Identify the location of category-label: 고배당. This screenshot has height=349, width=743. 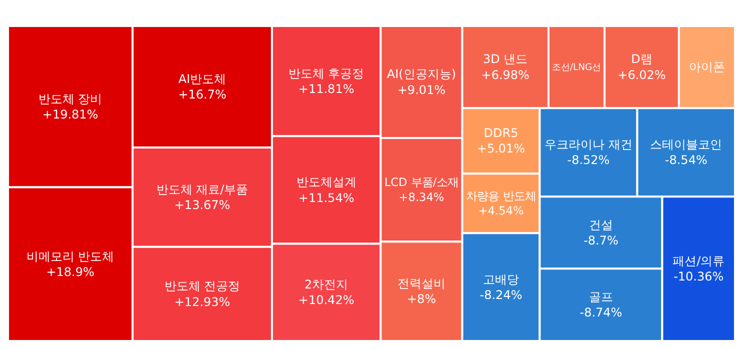
(500, 279).